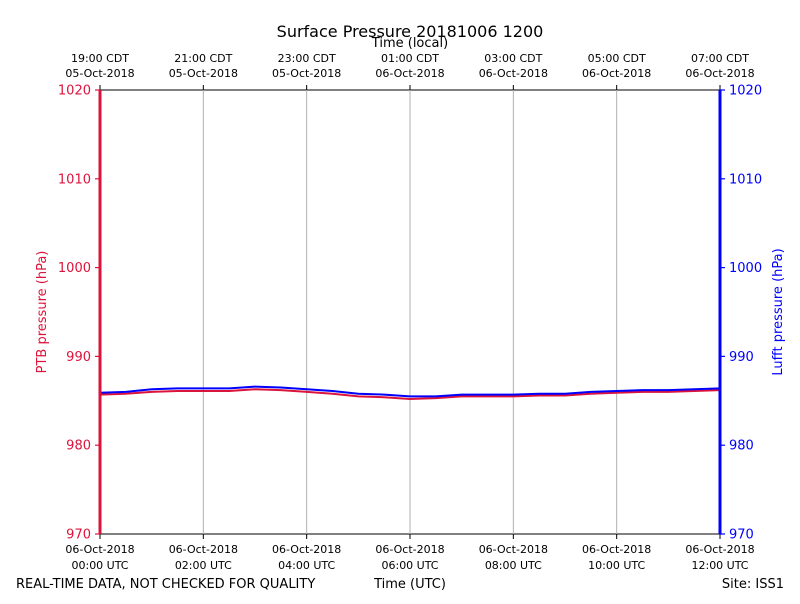 This screenshot has width=800, height=604. Describe the element at coordinates (100, 58) in the screenshot. I see `top-tick-label-time: 19:00 CDT` at that location.